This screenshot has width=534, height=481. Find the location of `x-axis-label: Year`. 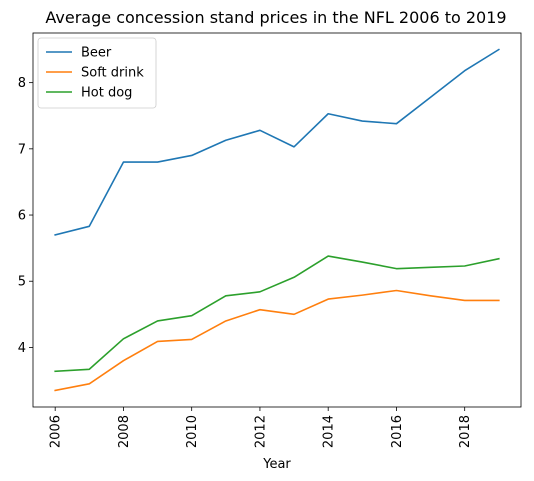

x-axis-label: Year is located at coordinates (276, 464).